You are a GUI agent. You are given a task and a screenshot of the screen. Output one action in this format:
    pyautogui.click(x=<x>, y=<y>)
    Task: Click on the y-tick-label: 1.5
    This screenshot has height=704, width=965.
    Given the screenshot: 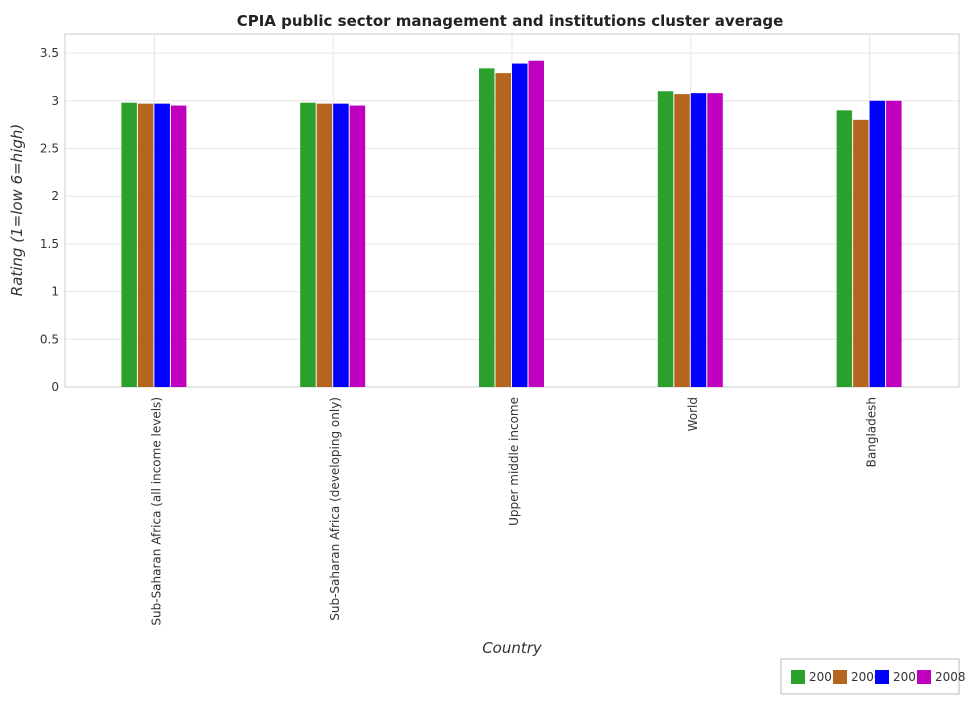 What is the action you would take?
    pyautogui.click(x=49, y=244)
    